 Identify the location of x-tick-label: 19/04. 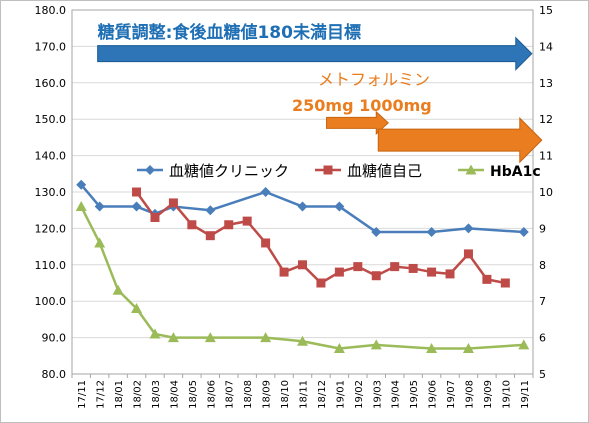
(396, 394).